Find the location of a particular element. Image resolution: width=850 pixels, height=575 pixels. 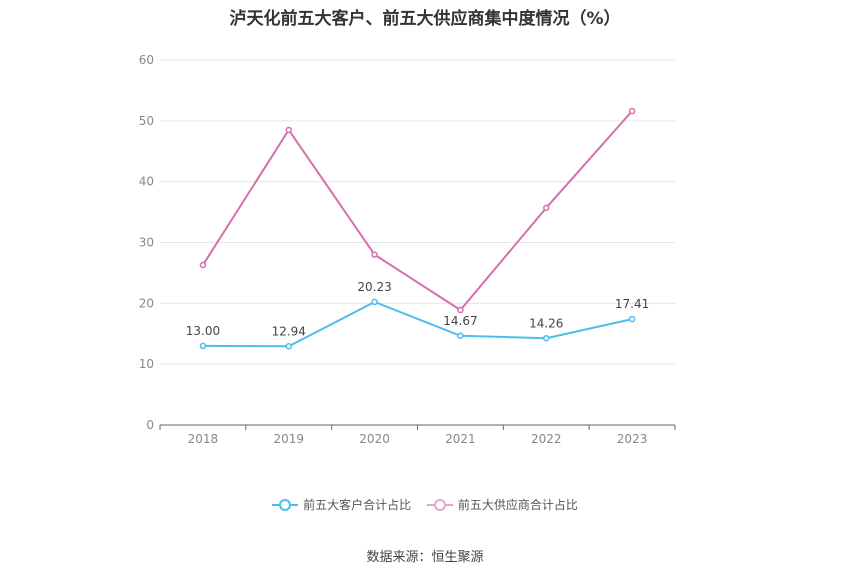

x-tick-label-2021: 2021 is located at coordinates (460, 439).